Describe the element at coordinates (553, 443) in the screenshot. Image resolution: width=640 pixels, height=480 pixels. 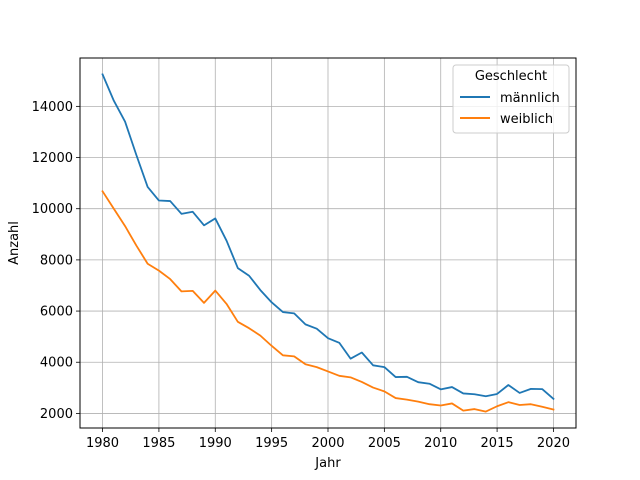
I see `x-tick-label: 2020` at that location.